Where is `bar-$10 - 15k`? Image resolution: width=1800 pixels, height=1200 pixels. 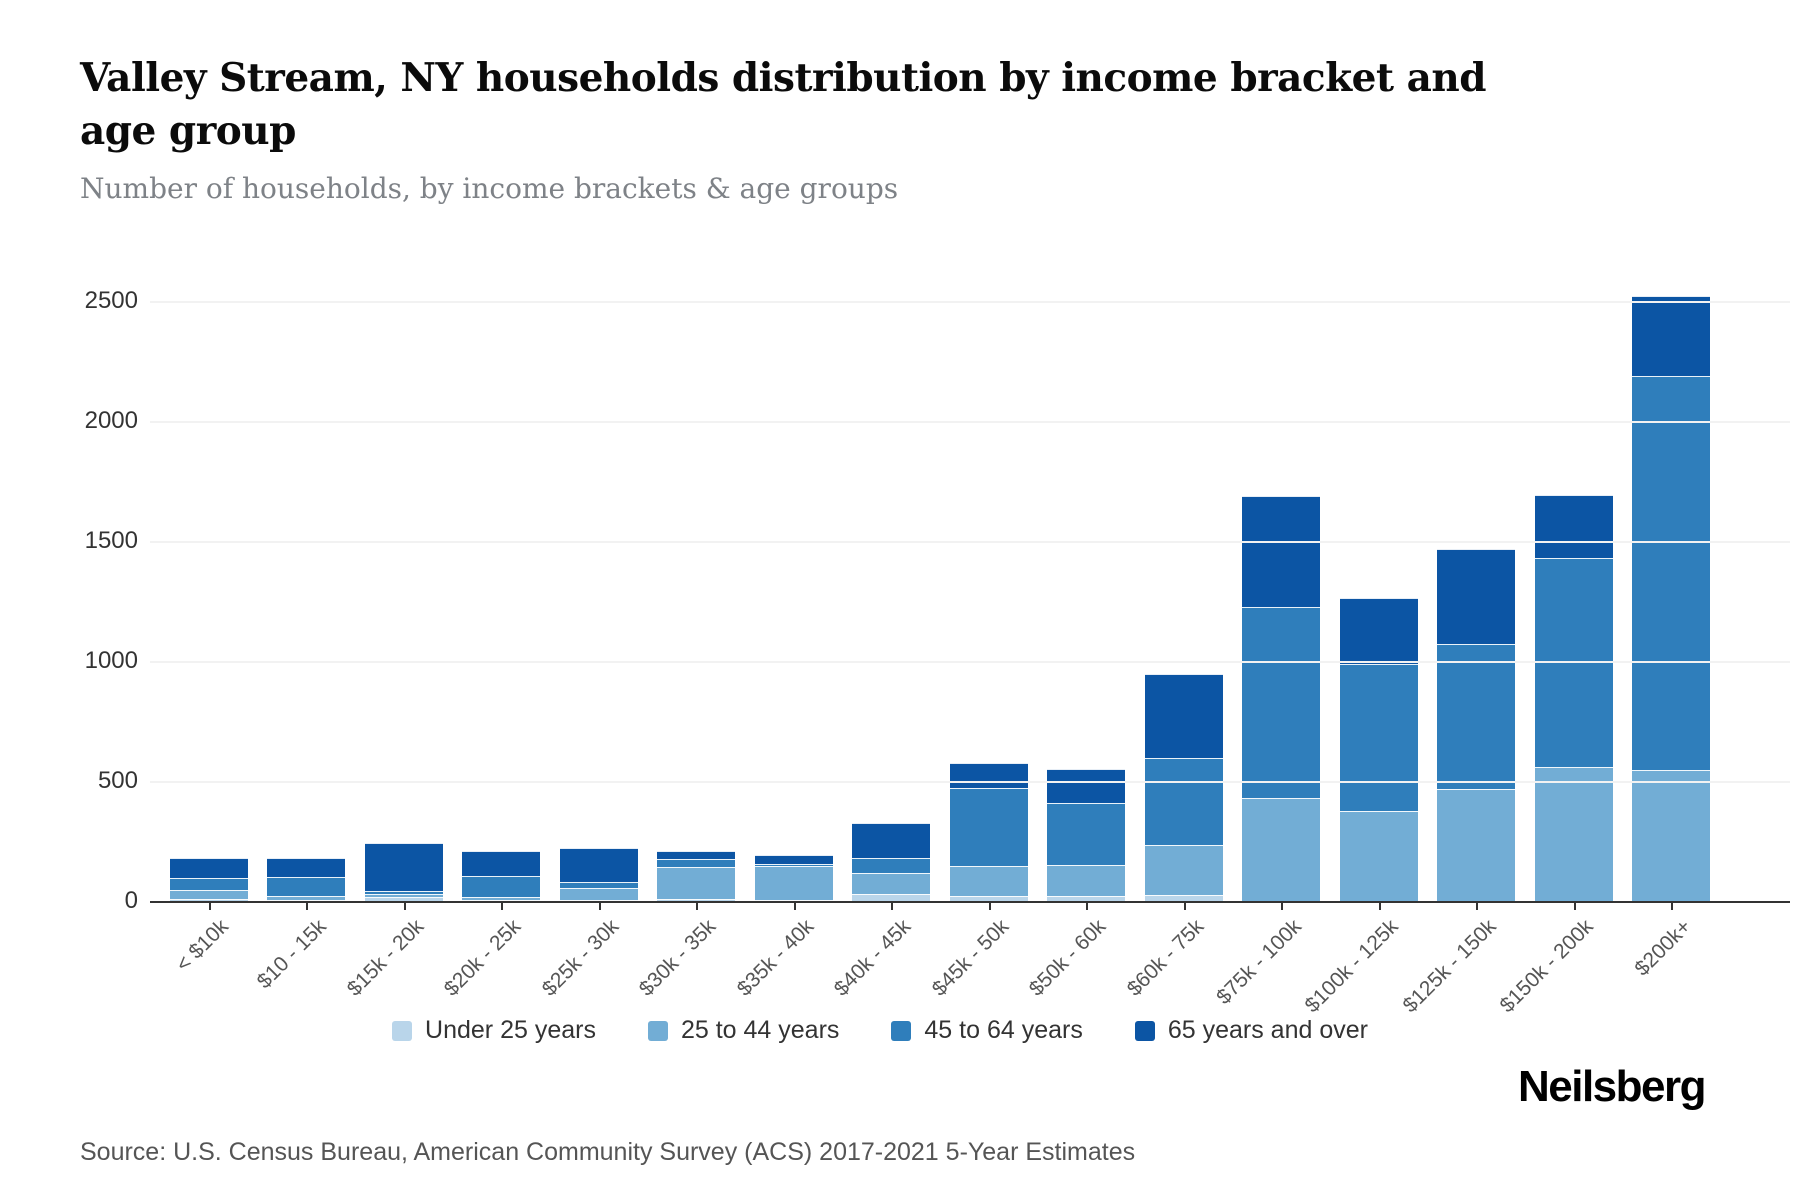
bar-$10 - 15k is located at coordinates (306, 879).